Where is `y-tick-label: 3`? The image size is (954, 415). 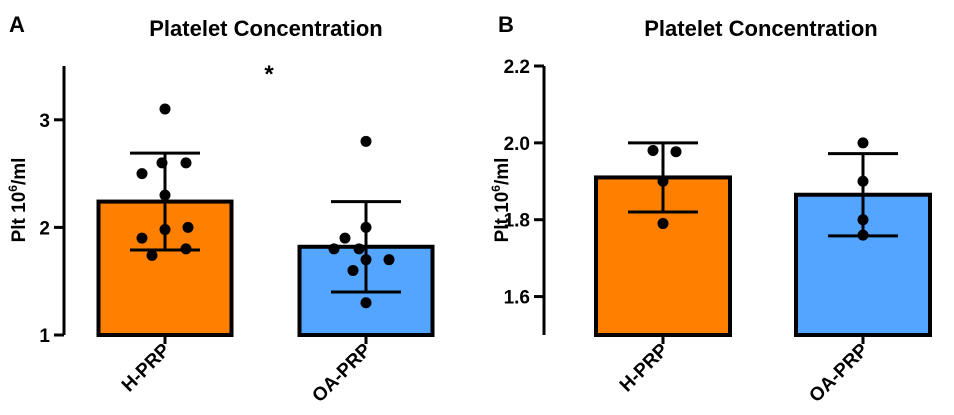
y-tick-label: 3 is located at coordinates (44, 121).